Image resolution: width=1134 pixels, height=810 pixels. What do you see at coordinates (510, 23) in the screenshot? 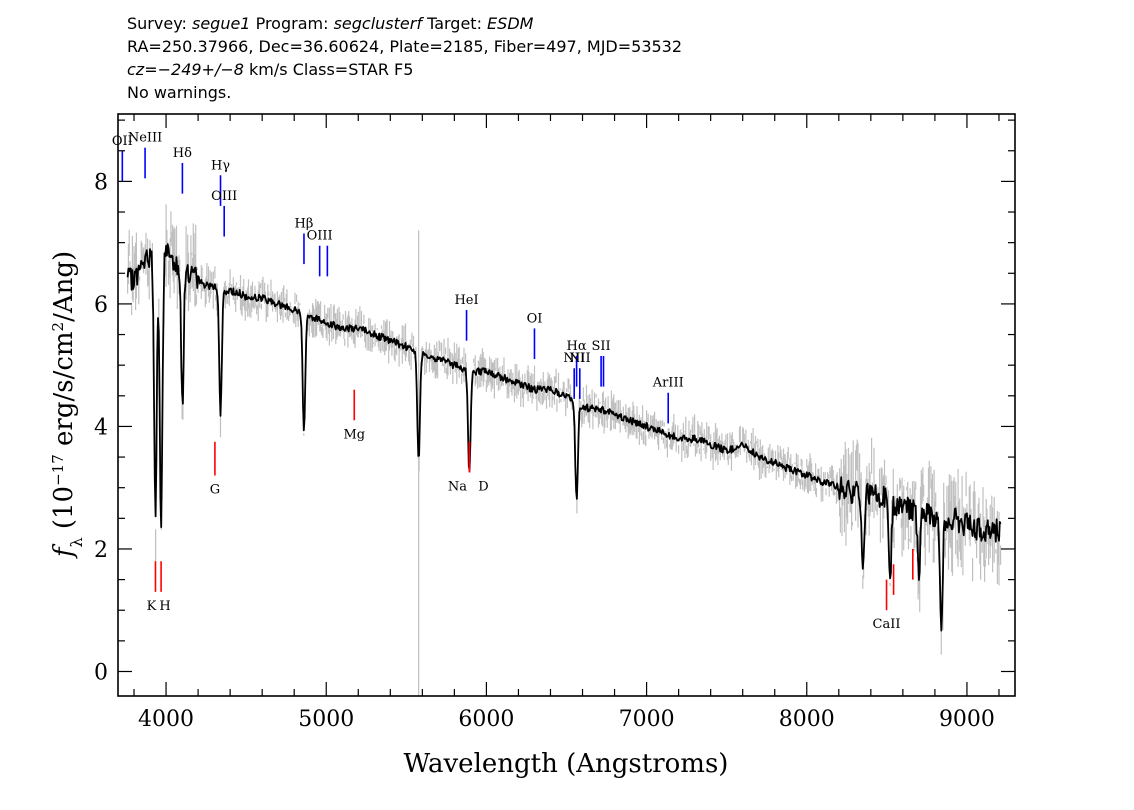
I see `target-value: ESDM` at bounding box center [510, 23].